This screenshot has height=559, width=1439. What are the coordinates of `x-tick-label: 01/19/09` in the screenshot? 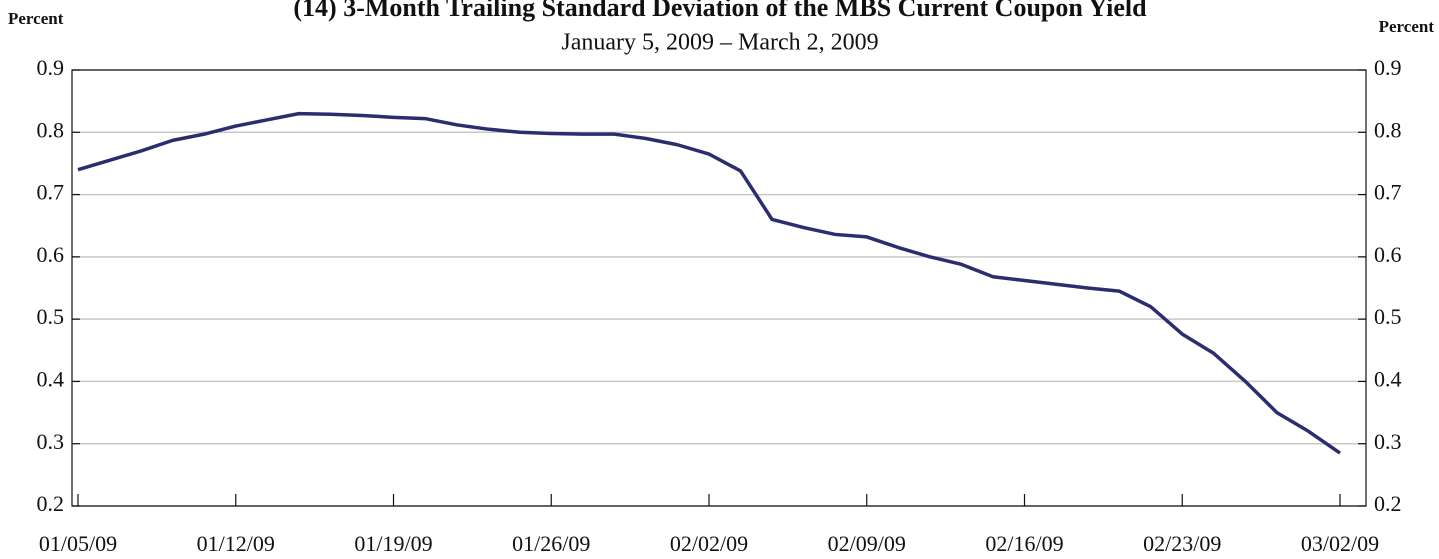 It's located at (393, 543).